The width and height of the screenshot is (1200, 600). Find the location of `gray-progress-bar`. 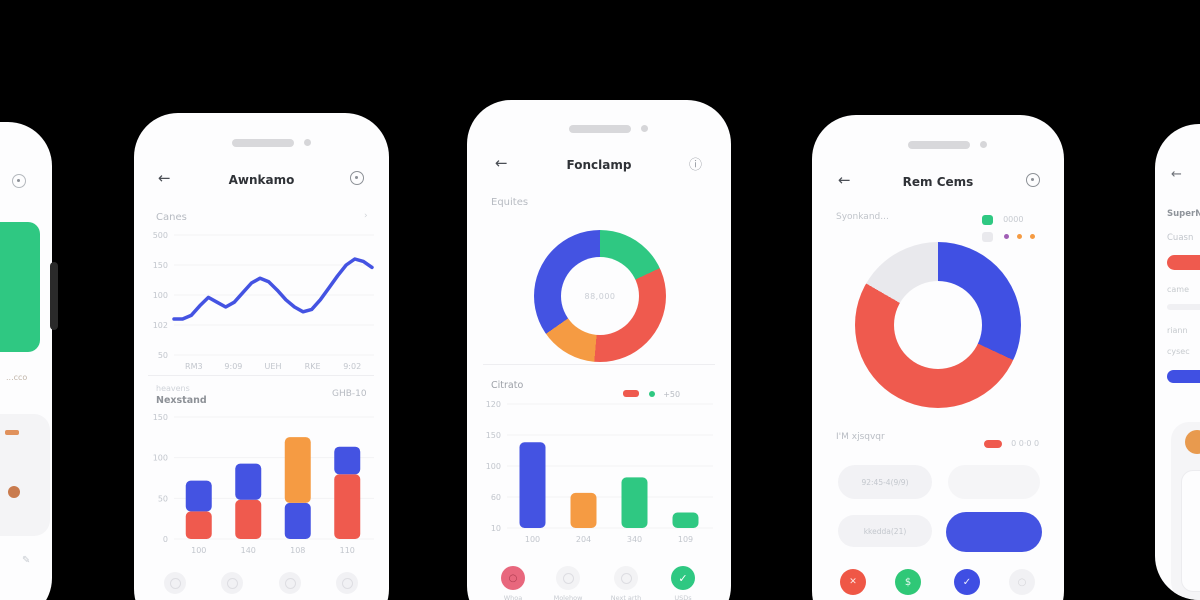

gray-progress-bar is located at coordinates (1183, 307).